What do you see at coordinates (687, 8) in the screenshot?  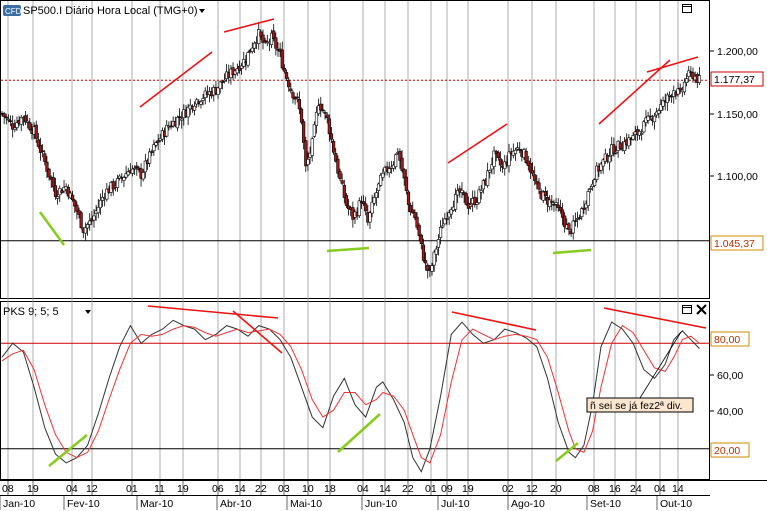 I see `maximize-icon` at bounding box center [687, 8].